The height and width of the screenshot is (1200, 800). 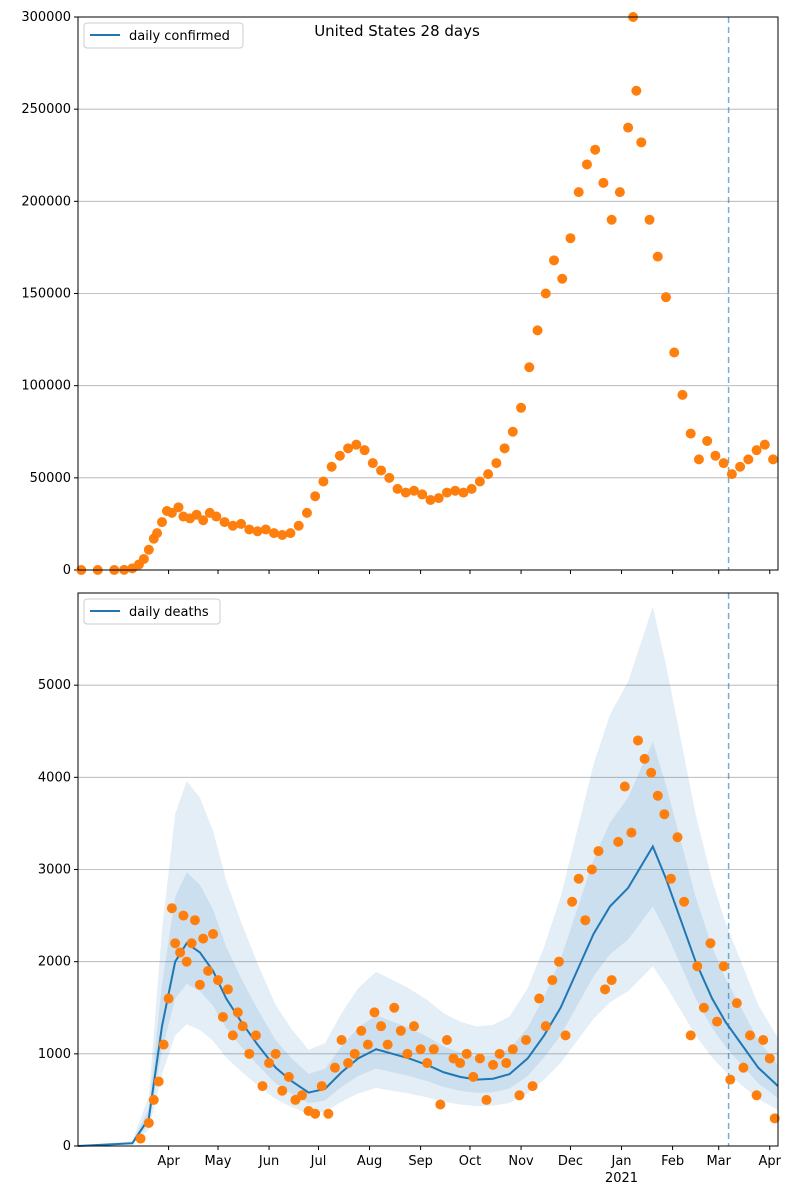 I want to click on y-tick-label: 4000, so click(x=54, y=777).